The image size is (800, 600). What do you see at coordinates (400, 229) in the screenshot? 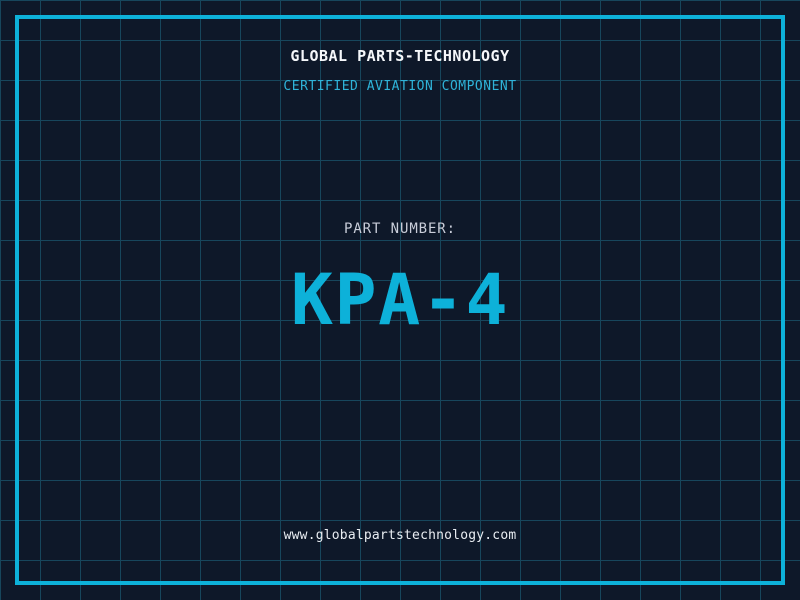
I see `part-number-label: PART NUMBER:` at bounding box center [400, 229].